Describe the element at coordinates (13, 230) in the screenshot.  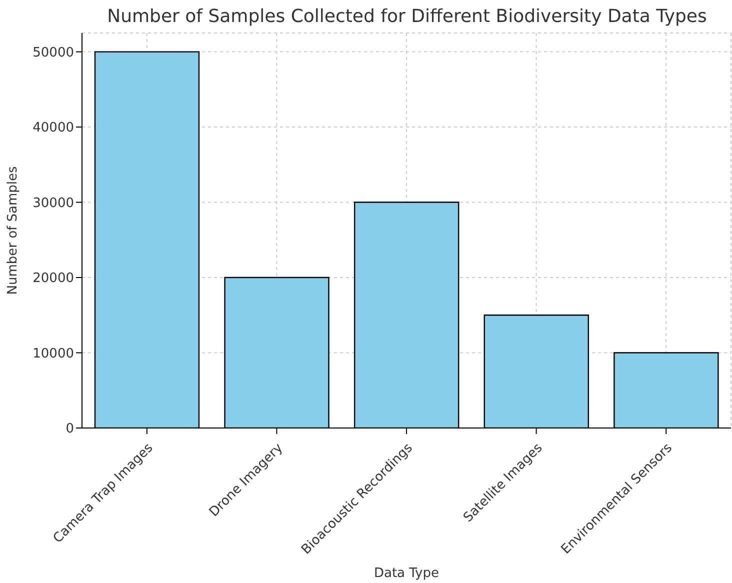
I see `y-axis-title: Number of Samples` at that location.